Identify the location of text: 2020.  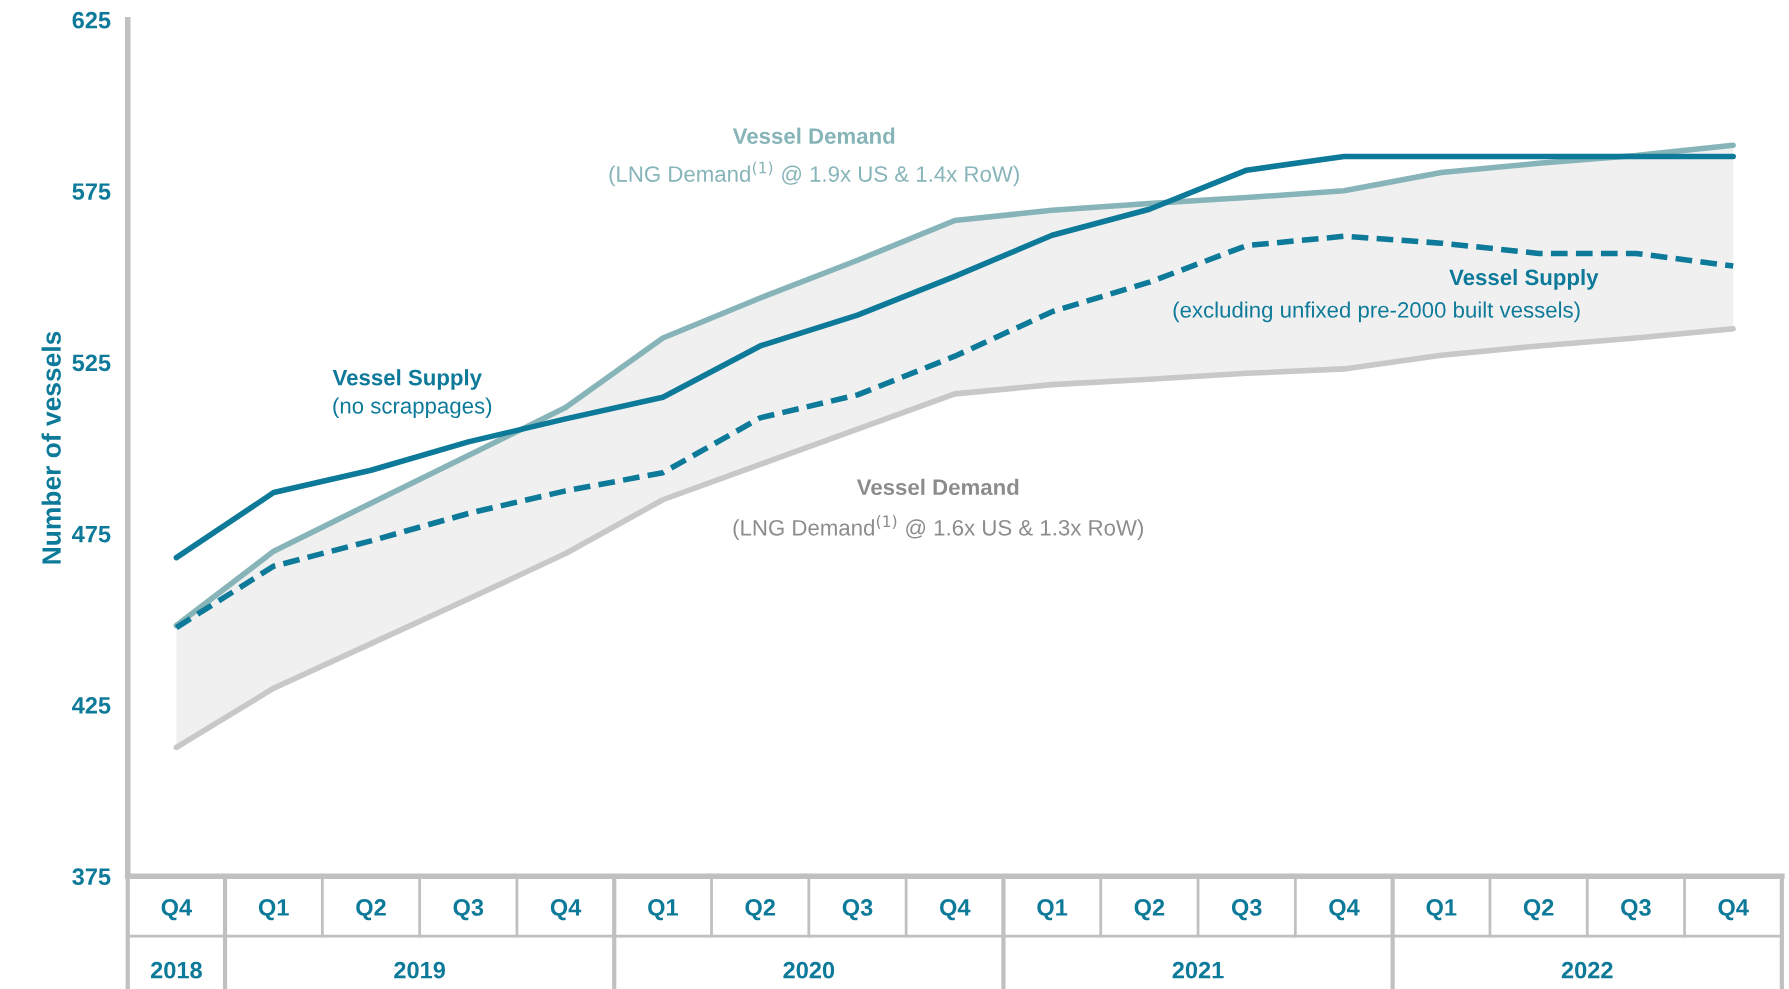
(809, 970).